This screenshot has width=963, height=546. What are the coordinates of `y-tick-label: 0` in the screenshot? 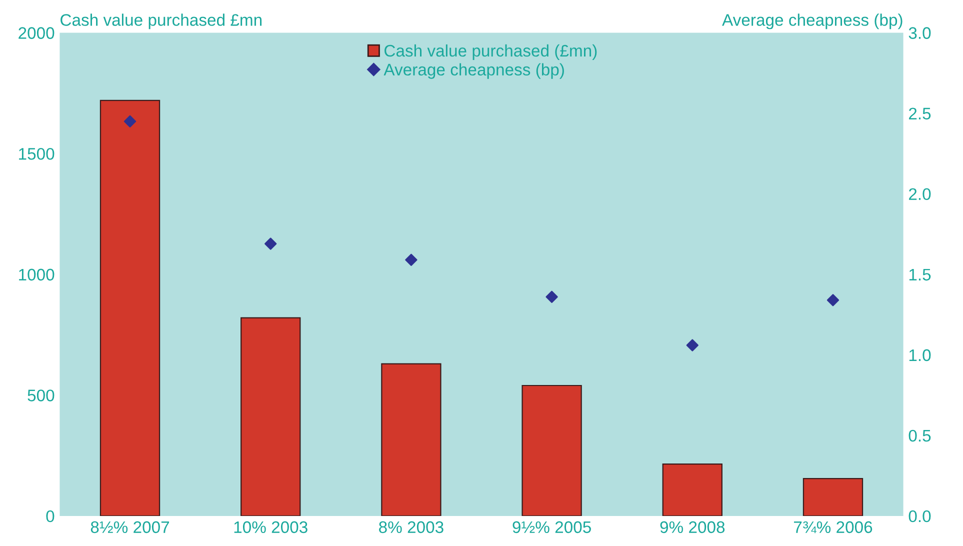 It's located at (50, 516).